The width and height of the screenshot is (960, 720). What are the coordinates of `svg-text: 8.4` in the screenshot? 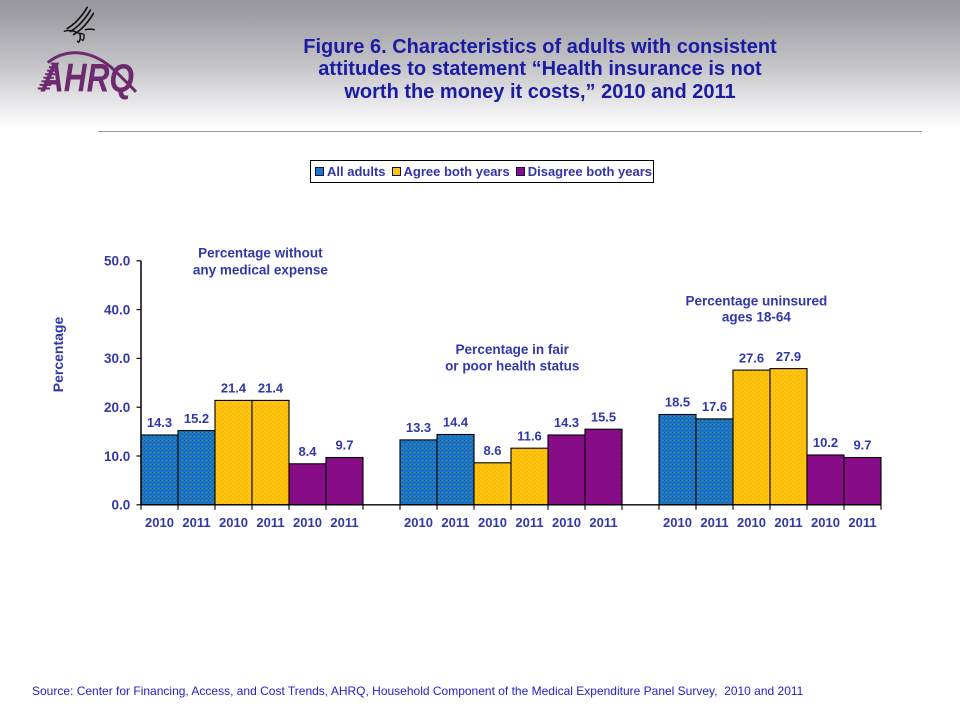 It's located at (307, 451).